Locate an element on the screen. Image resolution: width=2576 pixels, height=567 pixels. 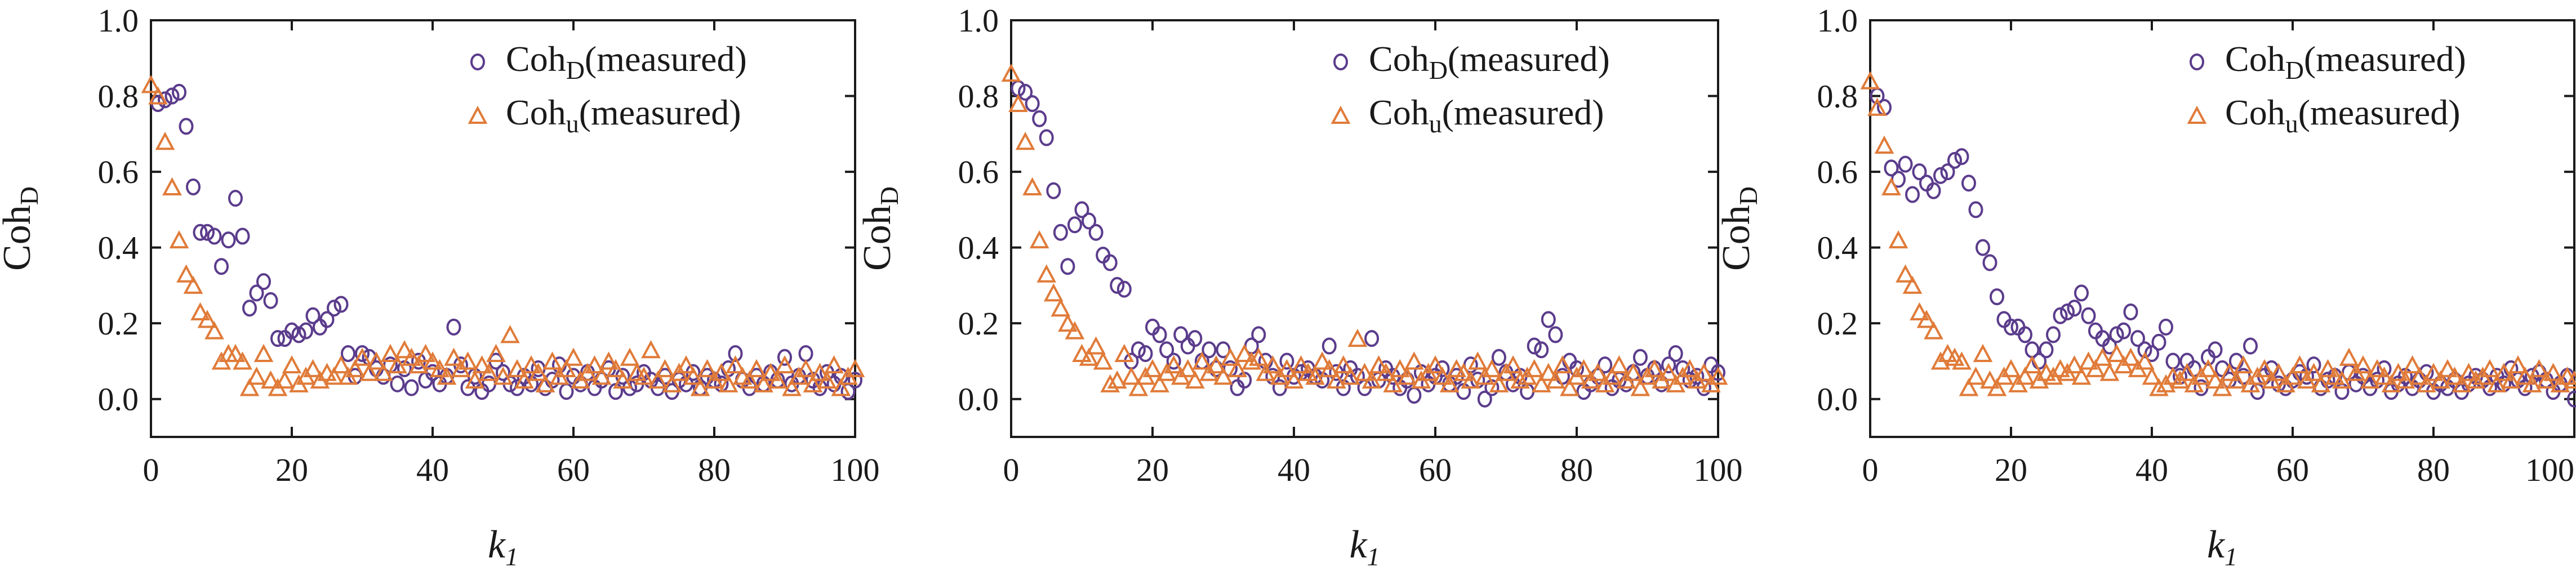
y-tick-label: 0.6 is located at coordinates (978, 172).